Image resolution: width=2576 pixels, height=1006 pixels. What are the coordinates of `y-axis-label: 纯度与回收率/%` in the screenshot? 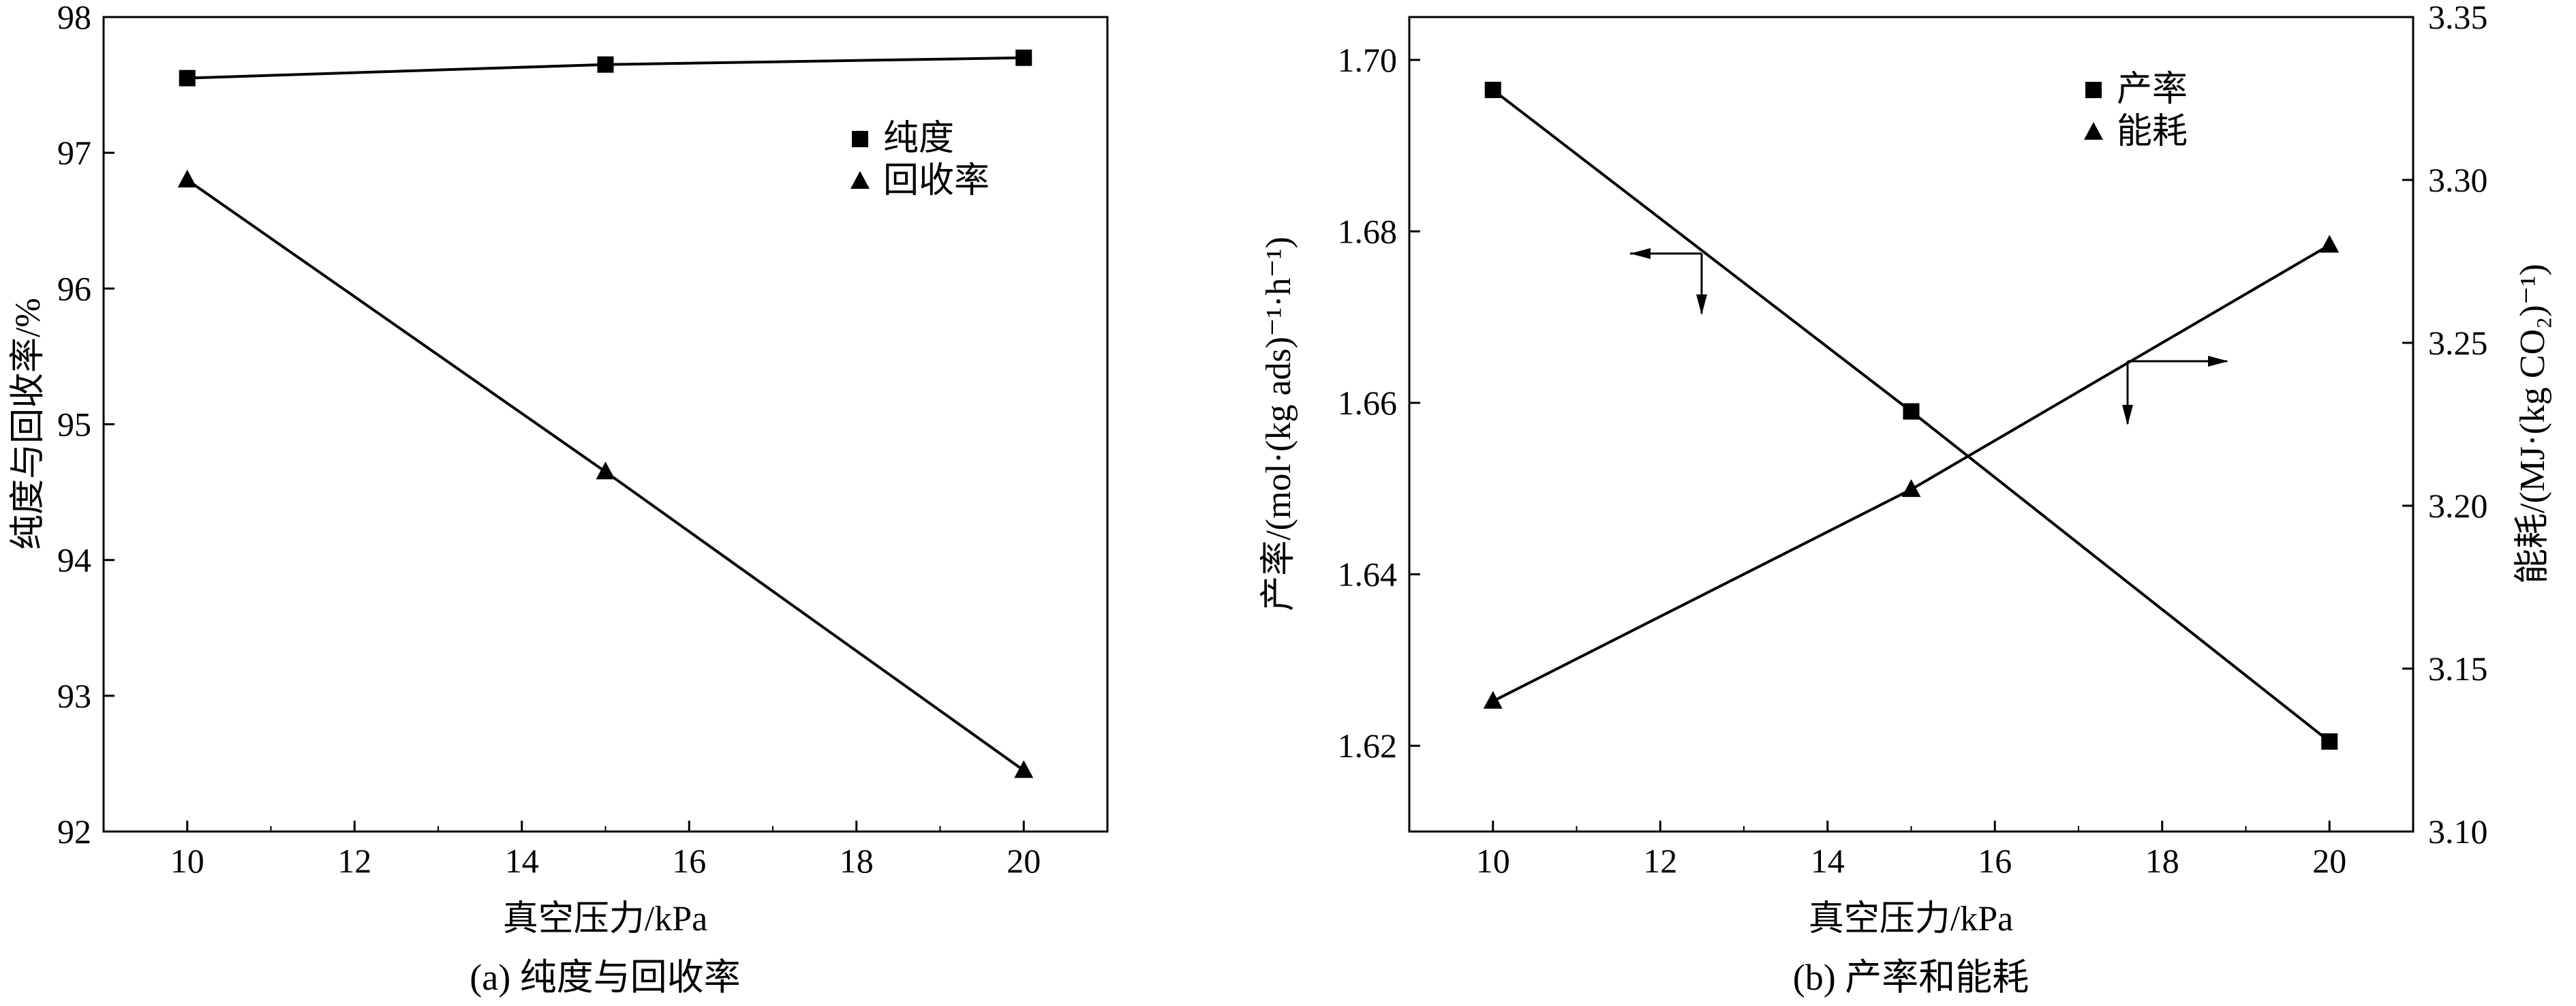 It's located at (28, 424).